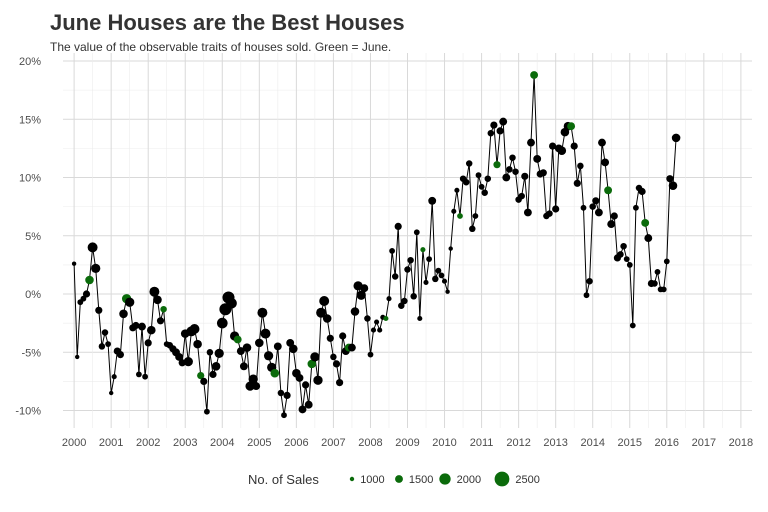  I want to click on y-tick-label: 20%, so click(30, 62).